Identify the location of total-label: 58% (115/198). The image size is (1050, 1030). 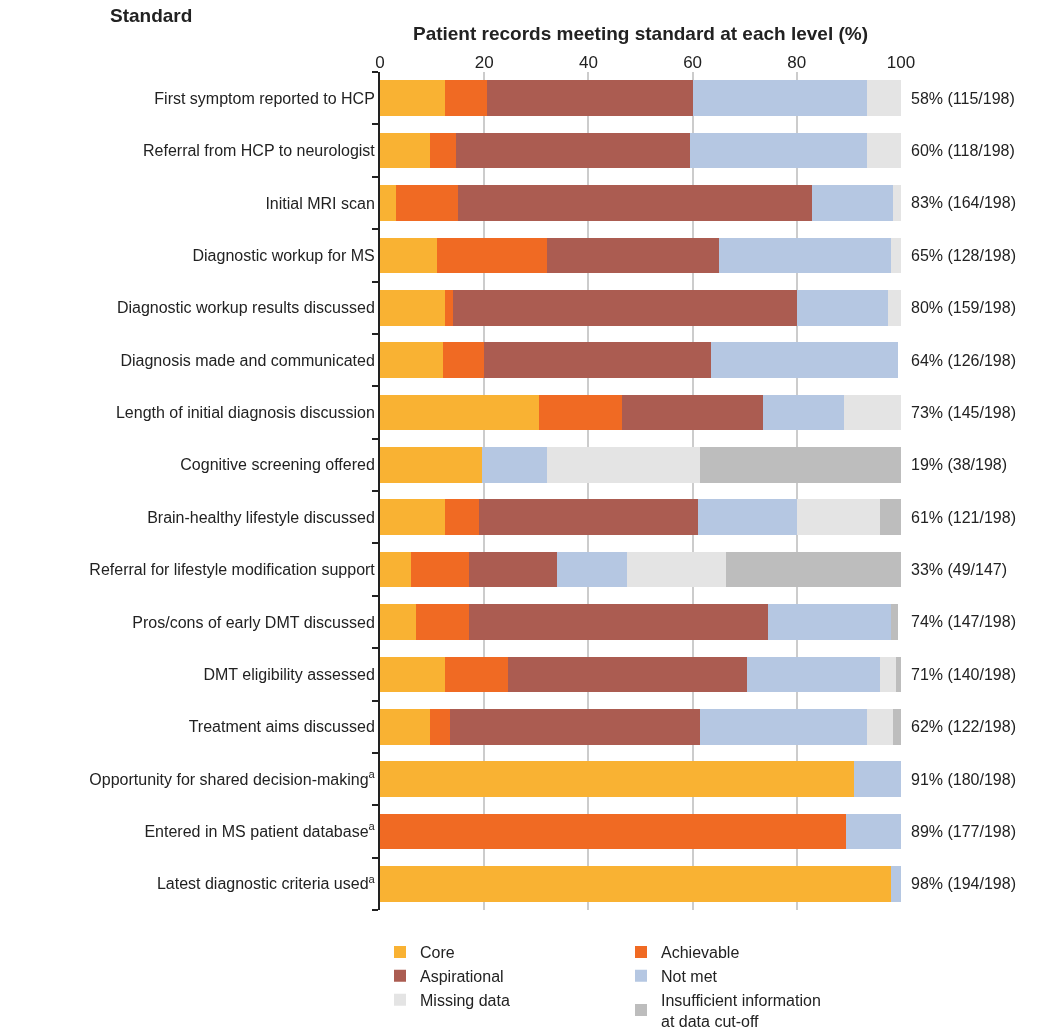
(963, 98).